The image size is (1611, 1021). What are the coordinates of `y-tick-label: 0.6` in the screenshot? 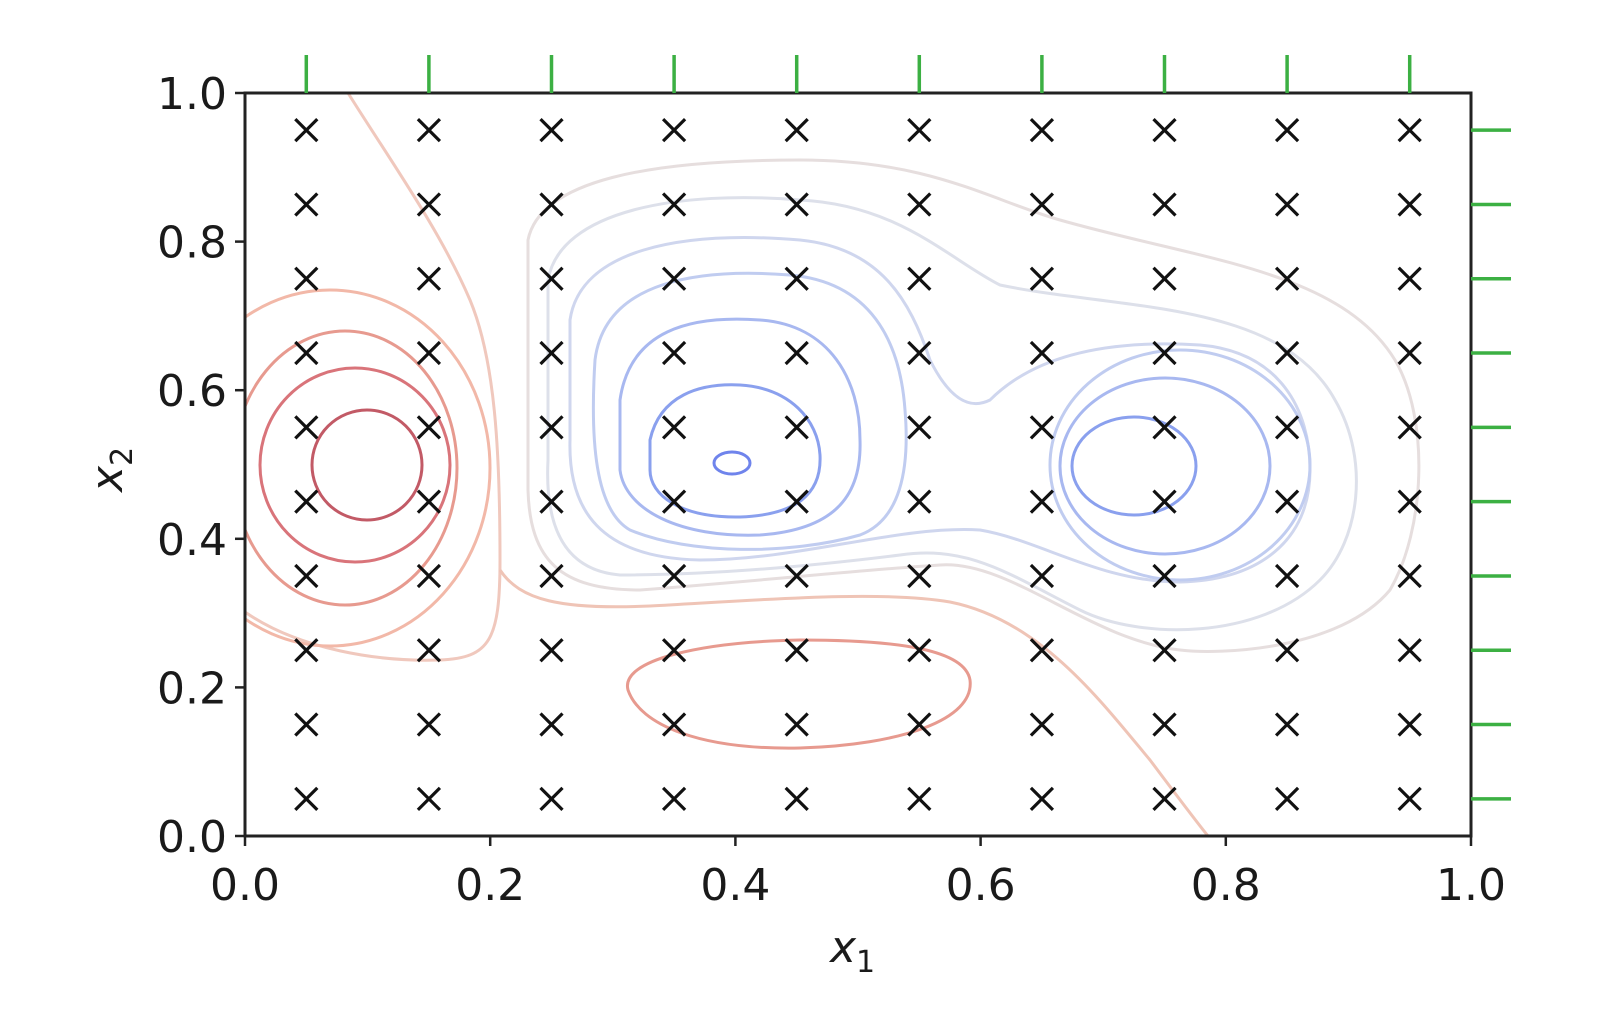 It's located at (192, 391).